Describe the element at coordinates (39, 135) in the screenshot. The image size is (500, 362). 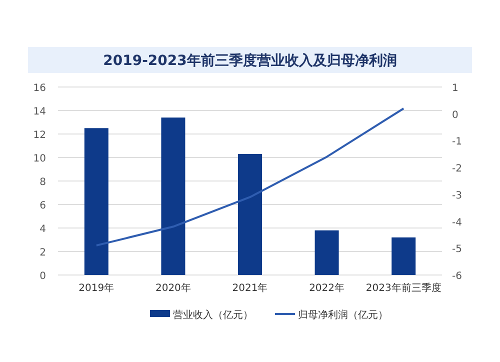
I see `y-tick-label: 12` at that location.